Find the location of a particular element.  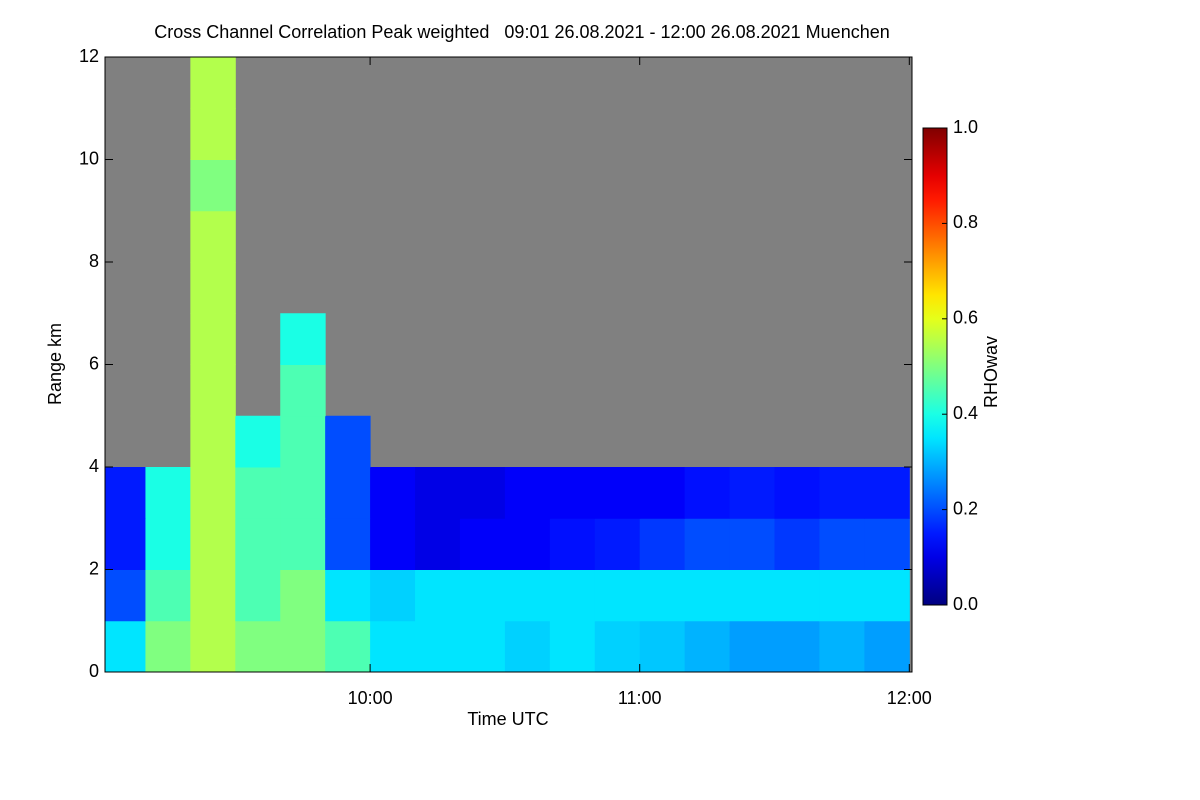

colorbar-tick-label: 0.0 is located at coordinates (965, 604).